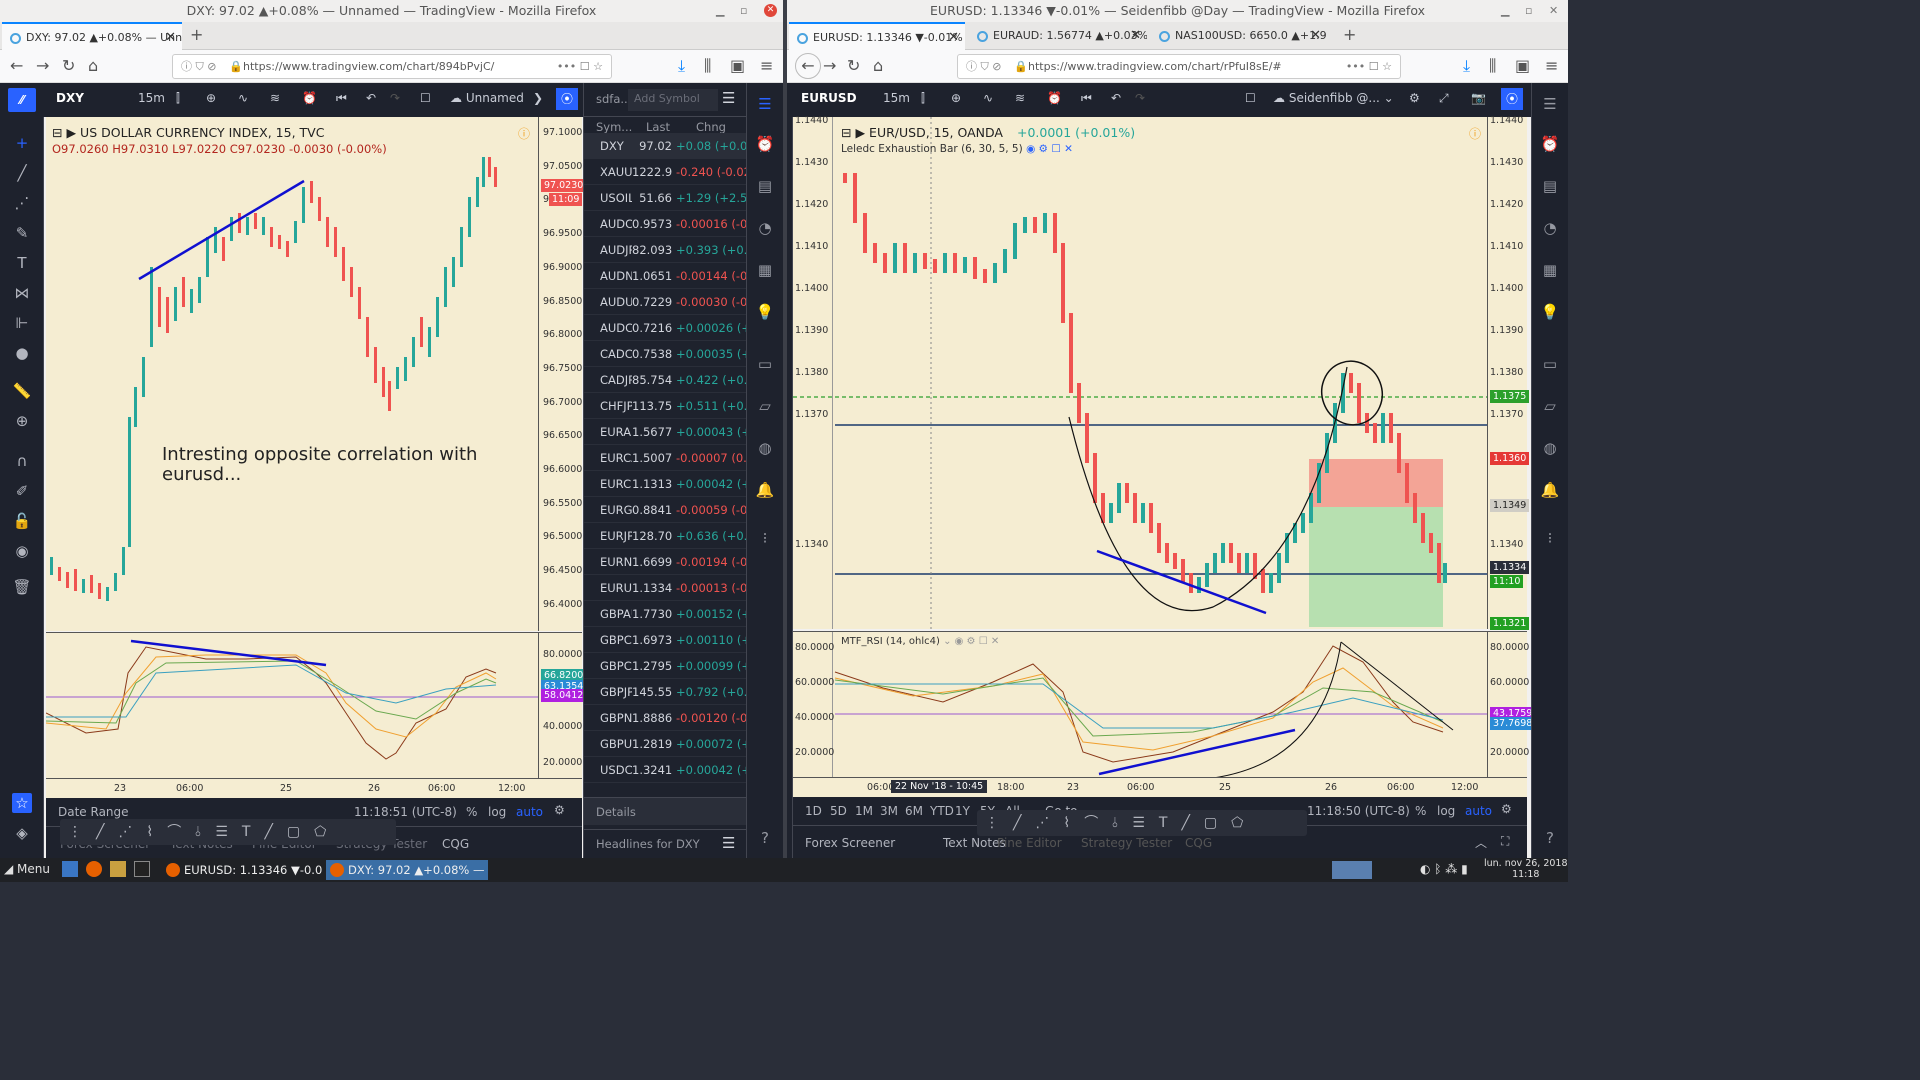 This screenshot has height=1080, width=1920. What do you see at coordinates (681, 66) in the screenshot?
I see `downloads-icon: ⤓` at bounding box center [681, 66].